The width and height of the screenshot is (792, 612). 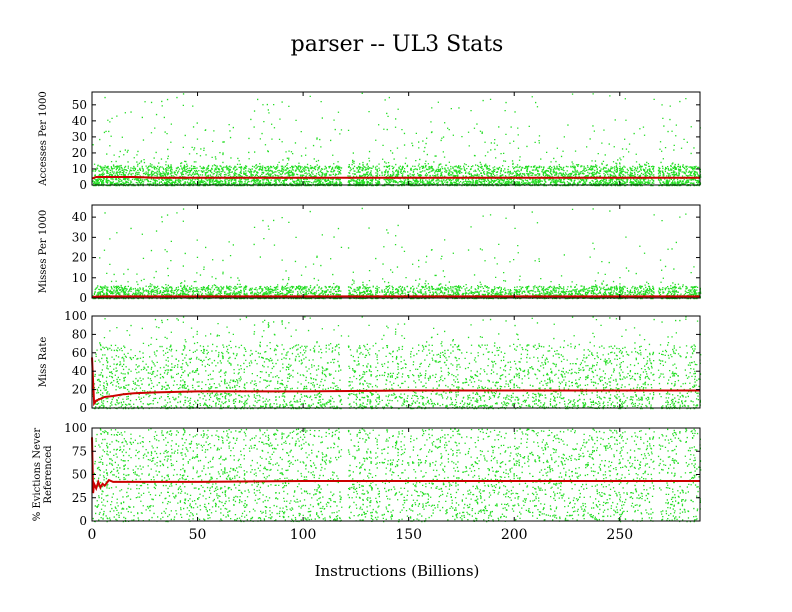 What do you see at coordinates (92, 535) in the screenshot?
I see `x-tick-label: 0` at bounding box center [92, 535].